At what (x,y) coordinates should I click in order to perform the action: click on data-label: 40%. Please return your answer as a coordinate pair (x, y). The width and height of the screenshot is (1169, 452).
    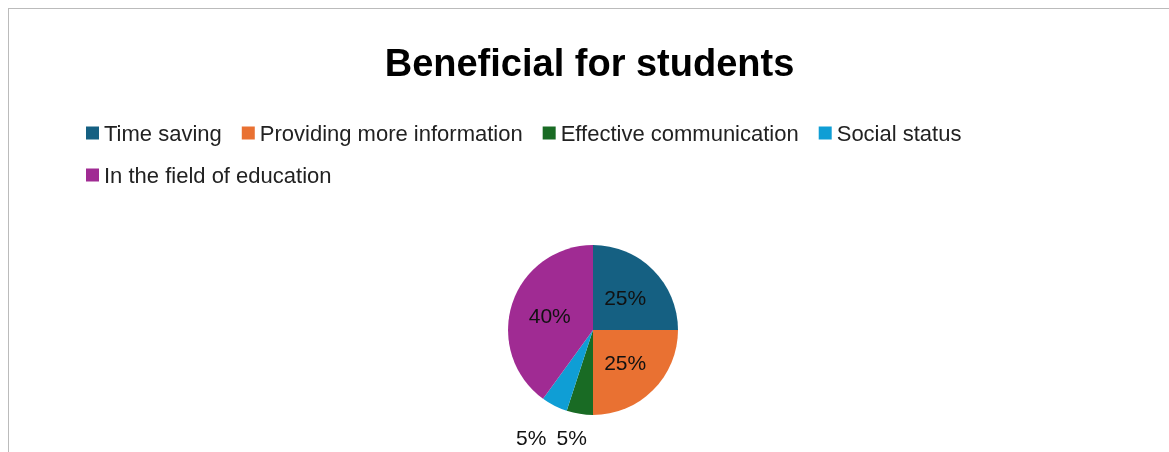
    Looking at the image, I should click on (549, 316).